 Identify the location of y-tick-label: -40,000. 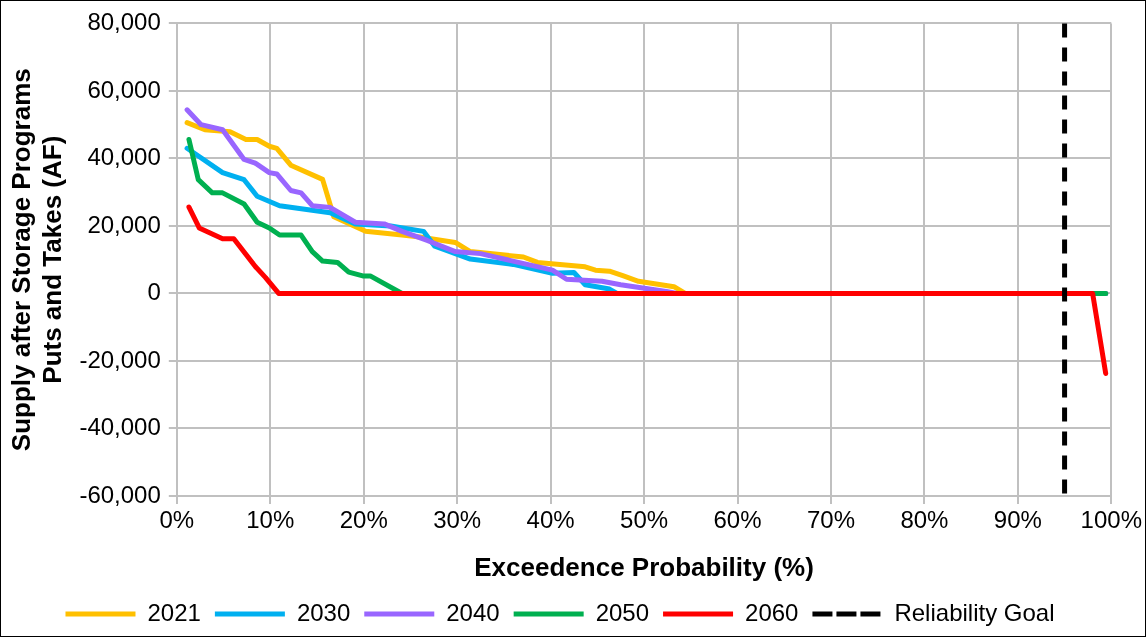
(120, 427).